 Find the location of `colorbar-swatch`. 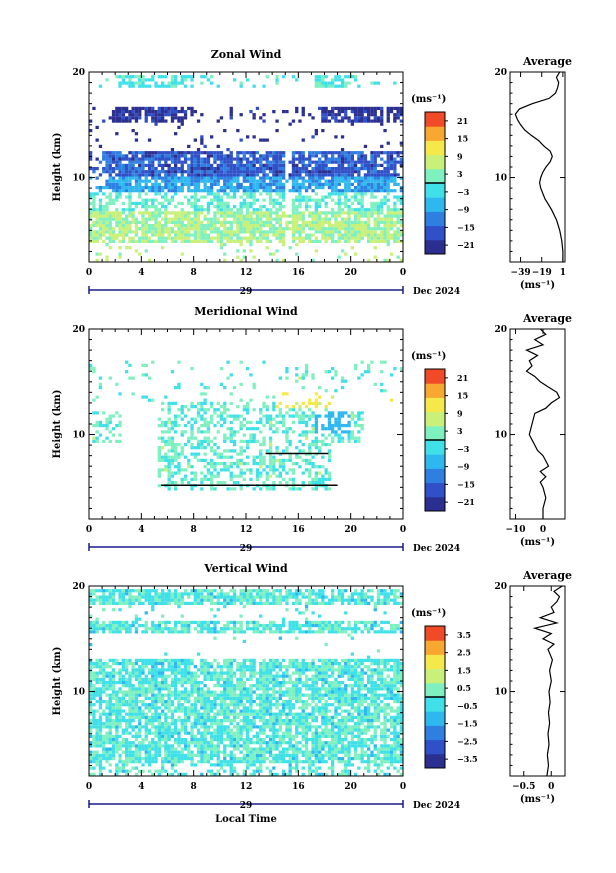

colorbar-swatch is located at coordinates (435, 133).